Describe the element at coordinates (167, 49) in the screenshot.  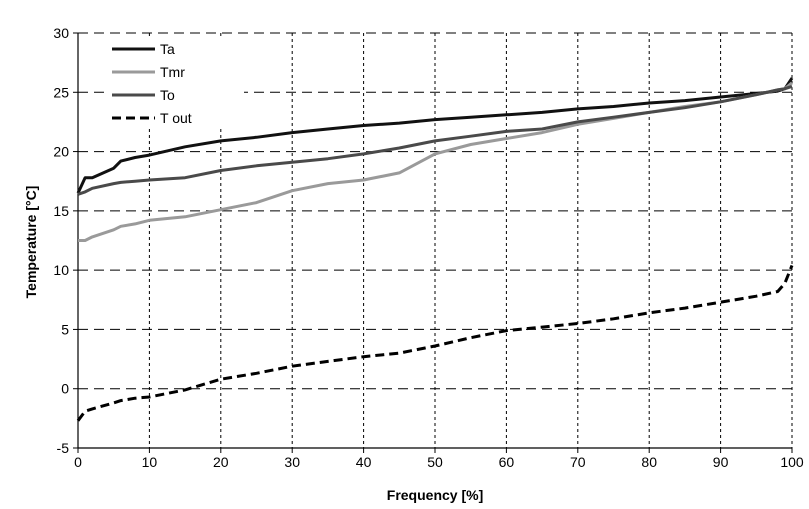
I see `legend-label-ta: Ta` at that location.